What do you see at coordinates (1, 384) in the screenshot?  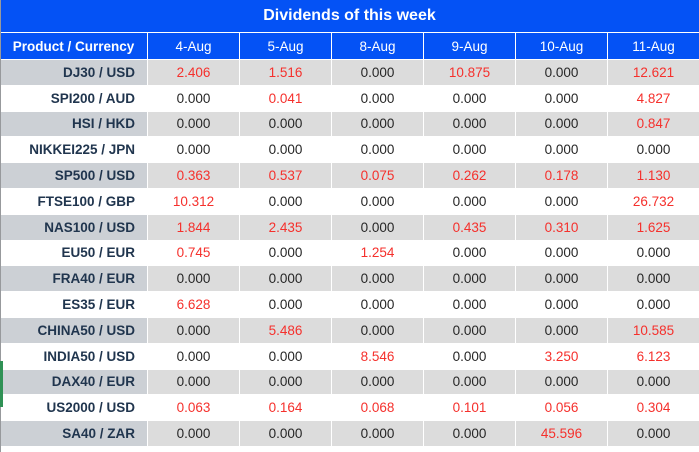 I see `green-edge-artifact` at bounding box center [1, 384].